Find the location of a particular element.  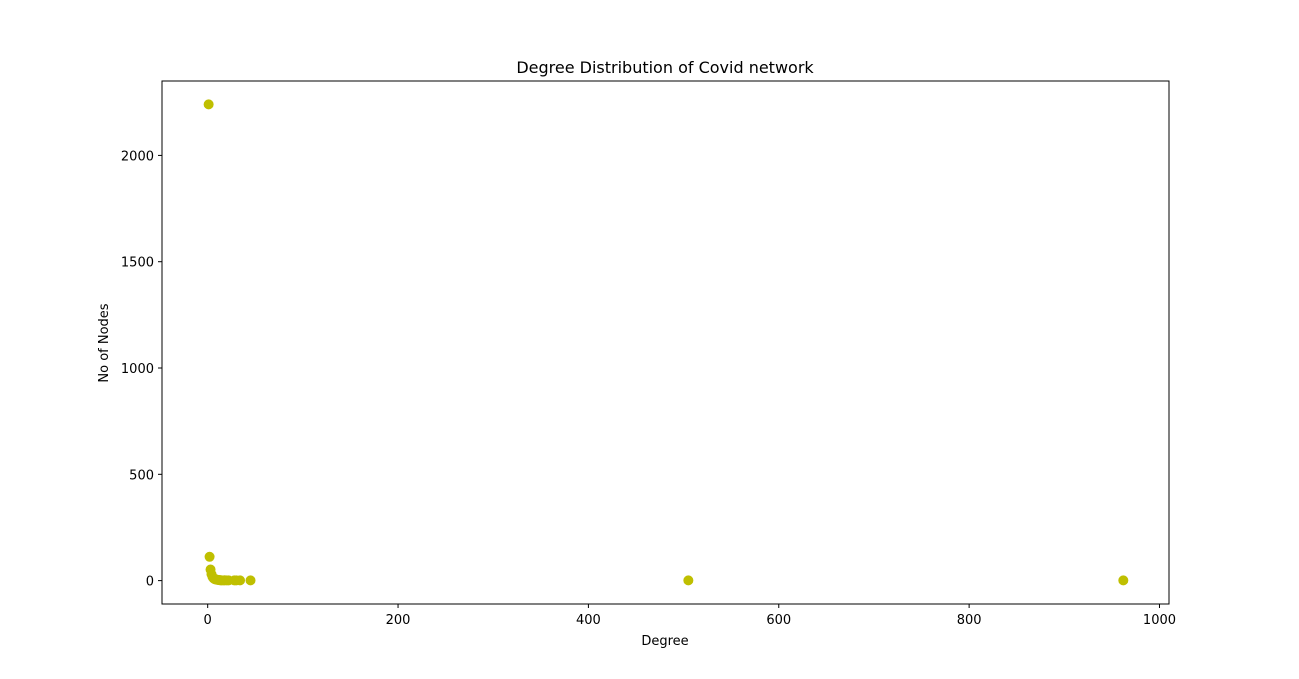

y-tick-label: 0 is located at coordinates (150, 582).